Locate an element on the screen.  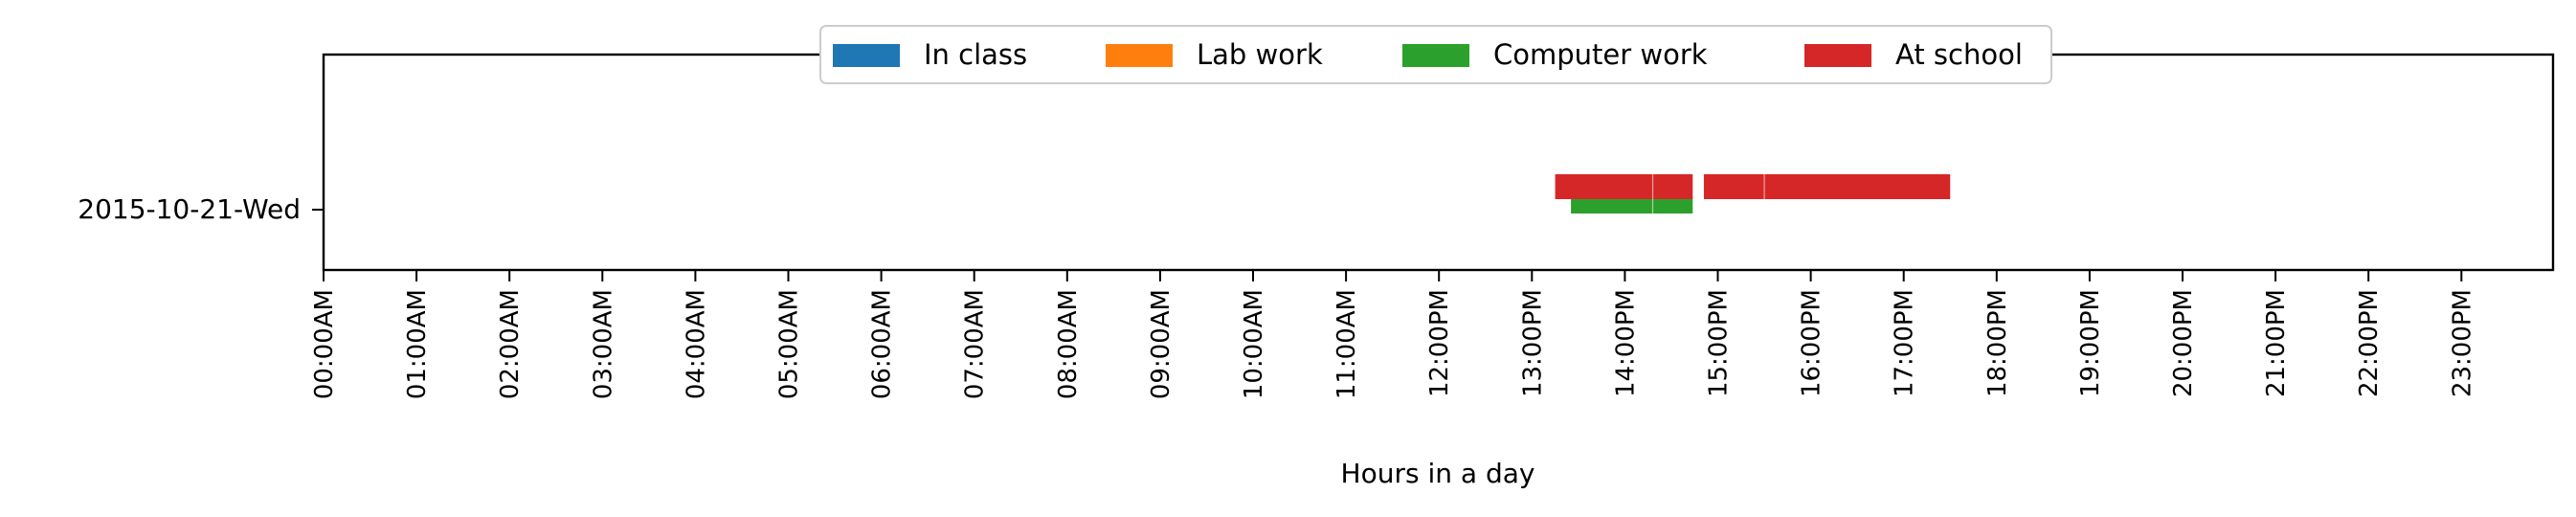
x-tick-label: 19:00PM is located at coordinates (2091, 343).